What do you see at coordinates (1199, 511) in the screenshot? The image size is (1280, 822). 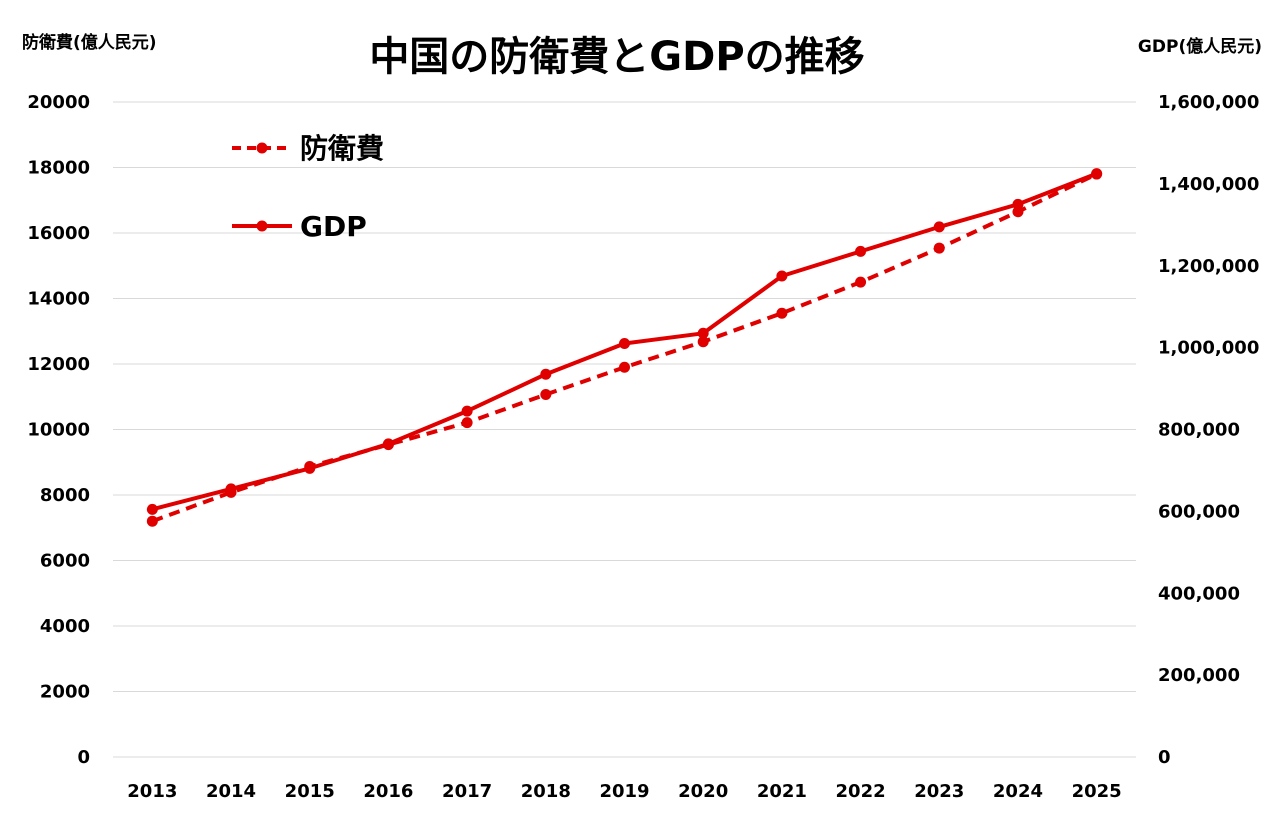 I see `right-tick-label: 600,000` at bounding box center [1199, 511].